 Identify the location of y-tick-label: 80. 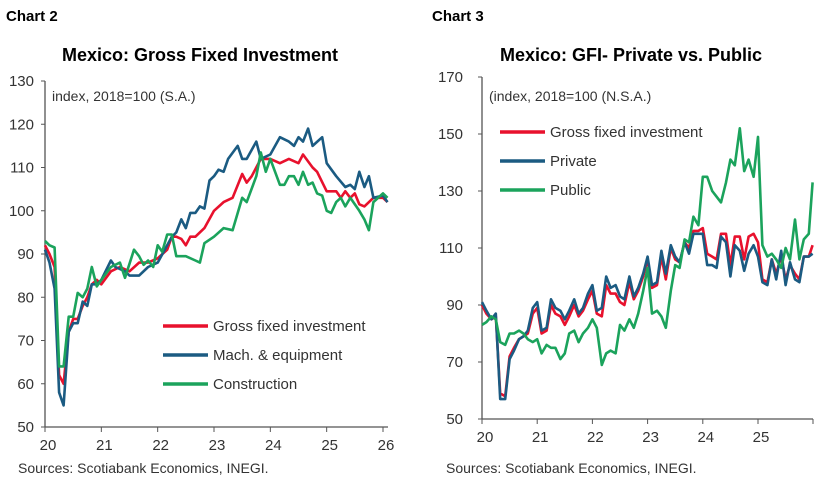
(25, 297).